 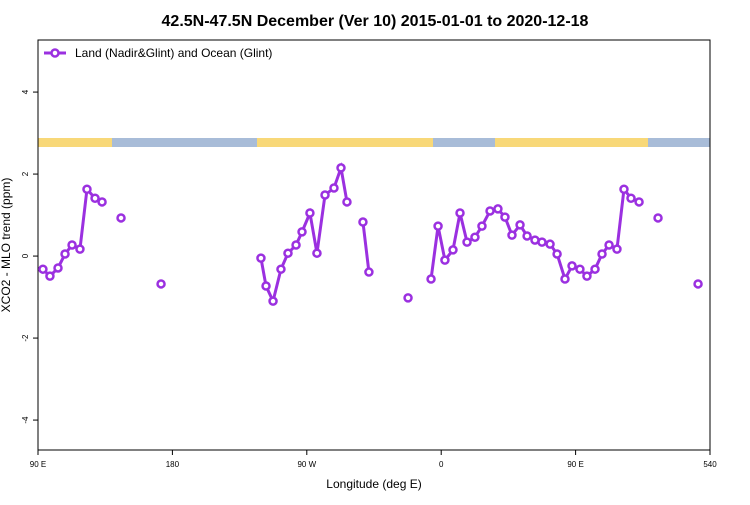 I want to click on y-tick-label: -2, so click(x=25, y=338).